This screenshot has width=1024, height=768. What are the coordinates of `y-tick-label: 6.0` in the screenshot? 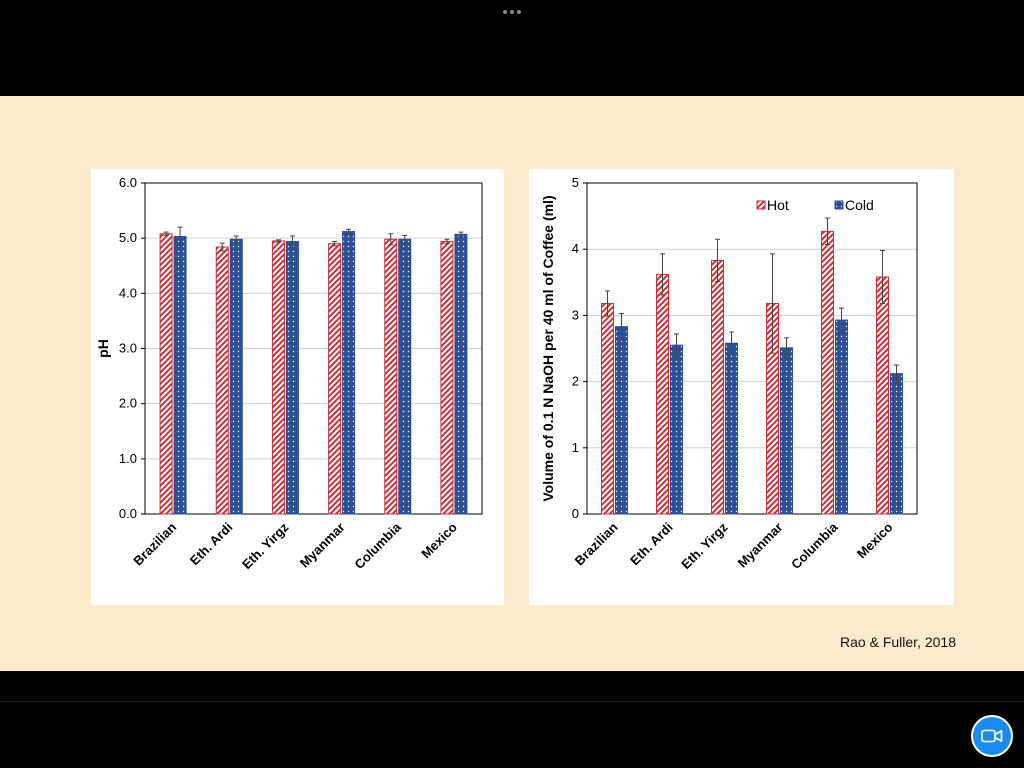 It's located at (128, 182).